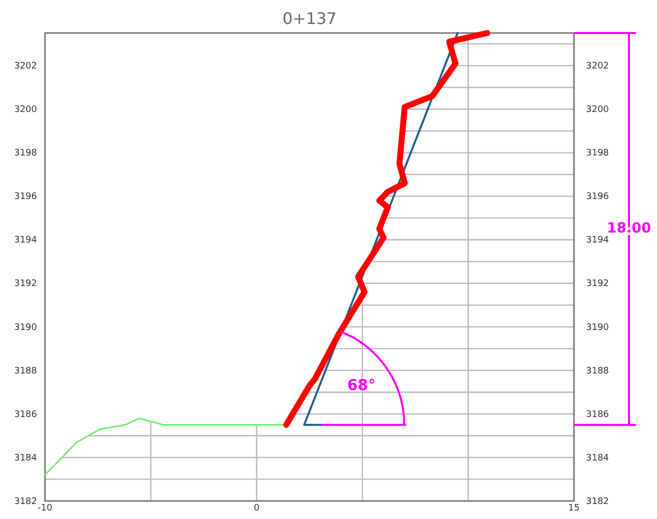 The image size is (657, 519). Describe the element at coordinates (598, 371) in the screenshot. I see `y2-tick-label: 3188` at that location.